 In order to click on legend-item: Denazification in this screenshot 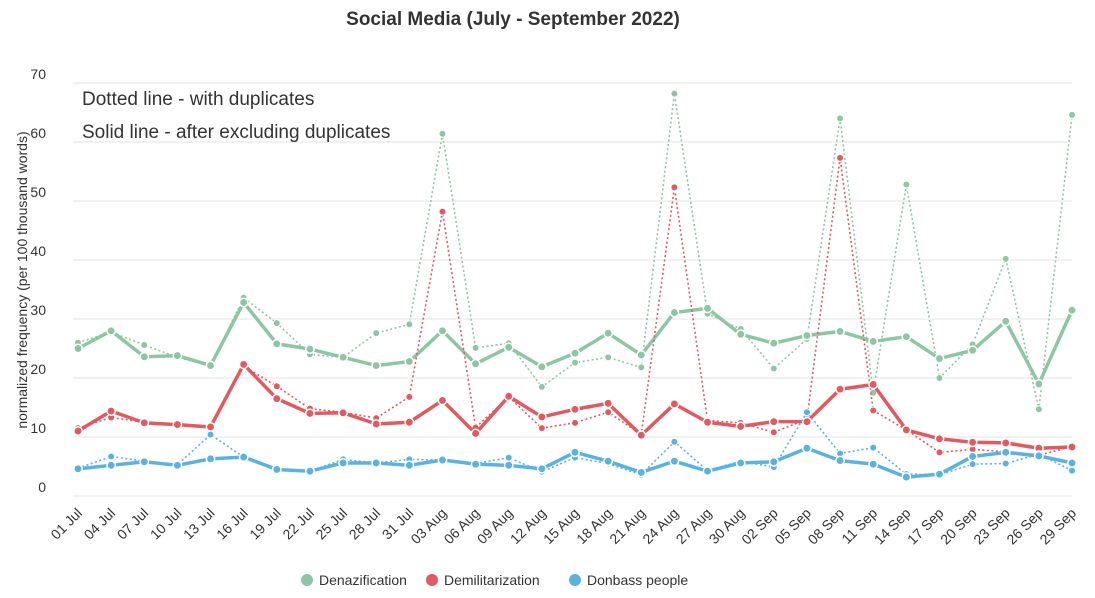, I will do `click(354, 580)`.